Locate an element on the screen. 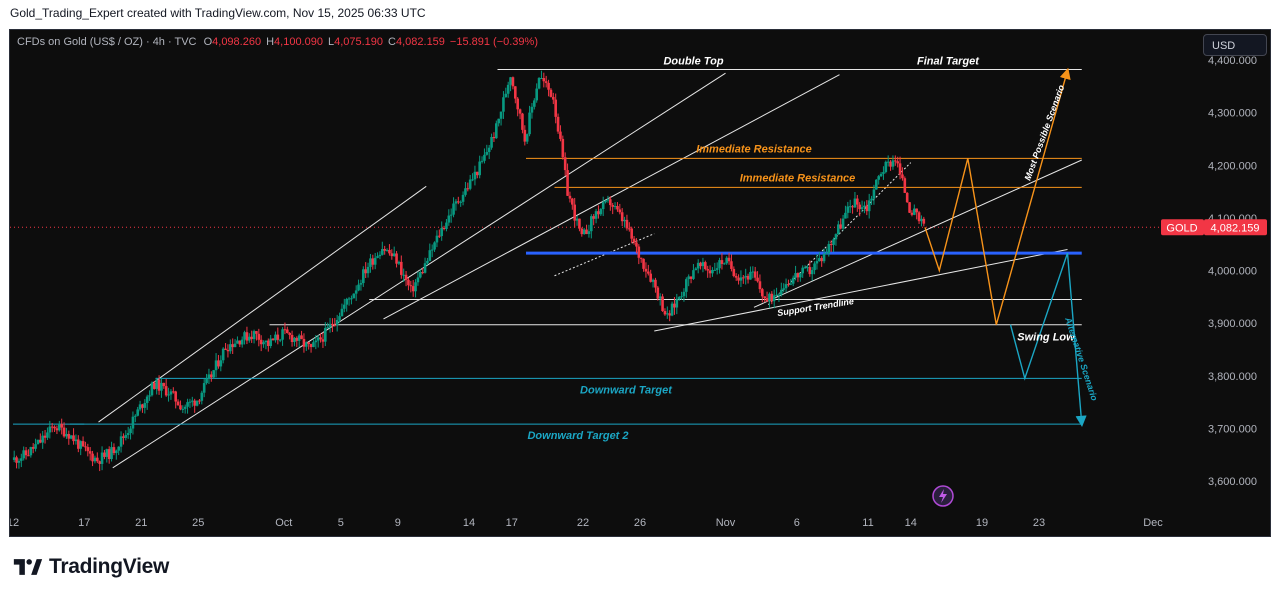 The height and width of the screenshot is (597, 1281). upper-trend-line is located at coordinates (917, 233).